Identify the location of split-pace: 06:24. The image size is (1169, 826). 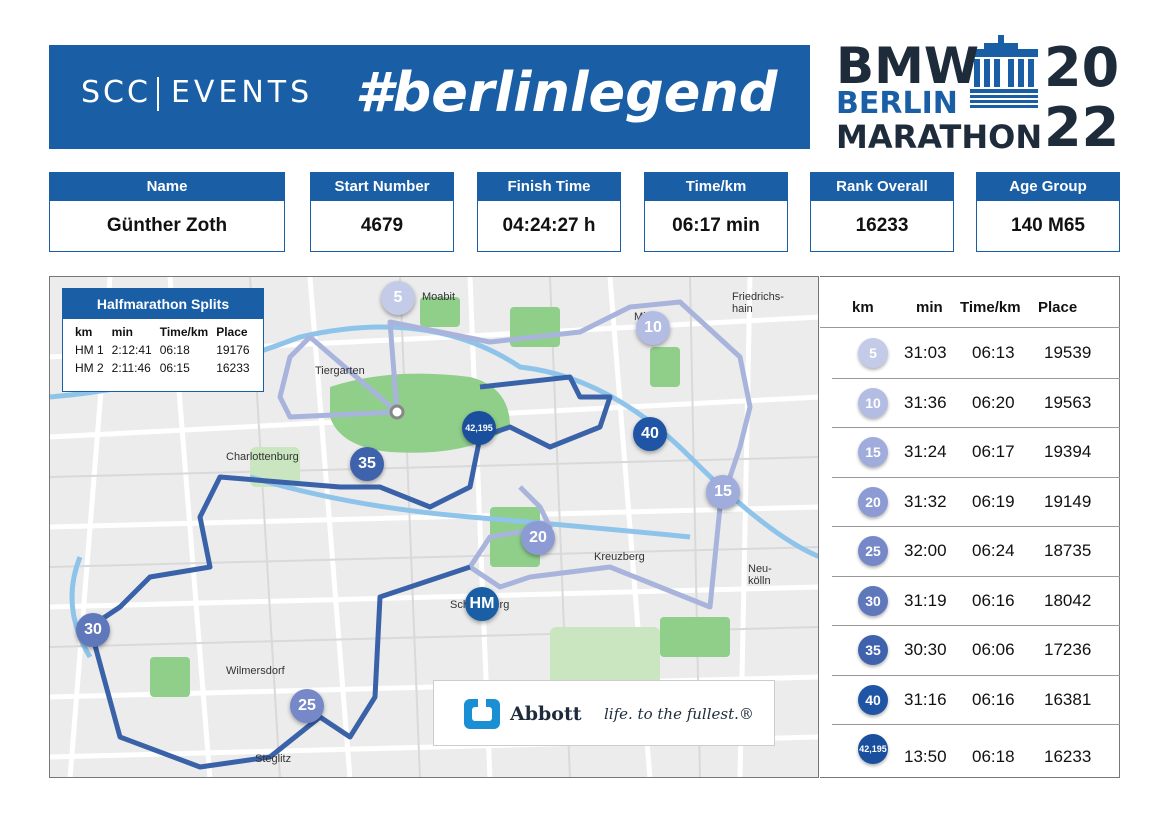
(993, 551).